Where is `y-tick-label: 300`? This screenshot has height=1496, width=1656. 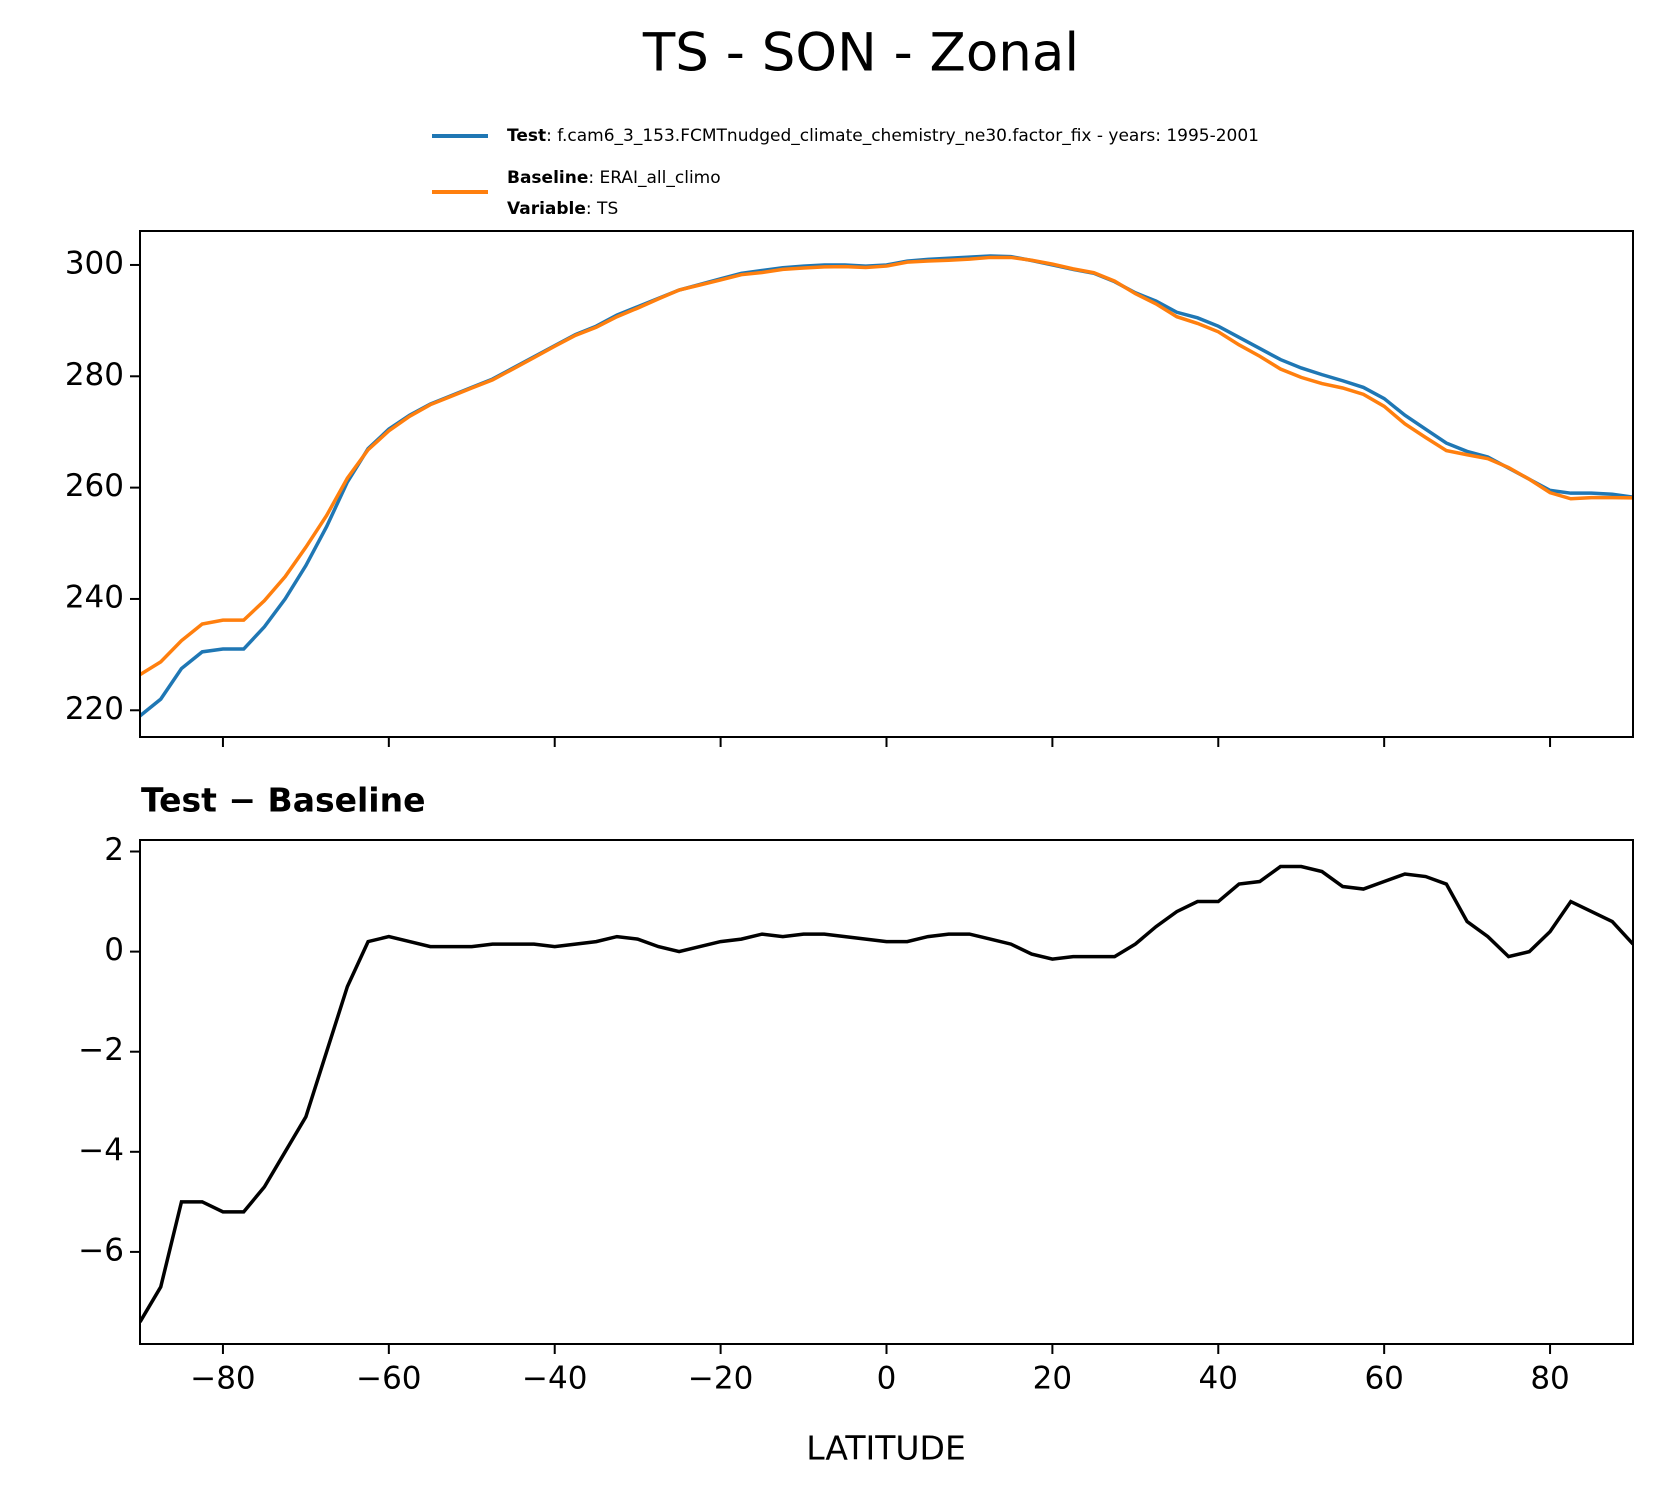 y-tick-label: 300 is located at coordinates (94, 263).